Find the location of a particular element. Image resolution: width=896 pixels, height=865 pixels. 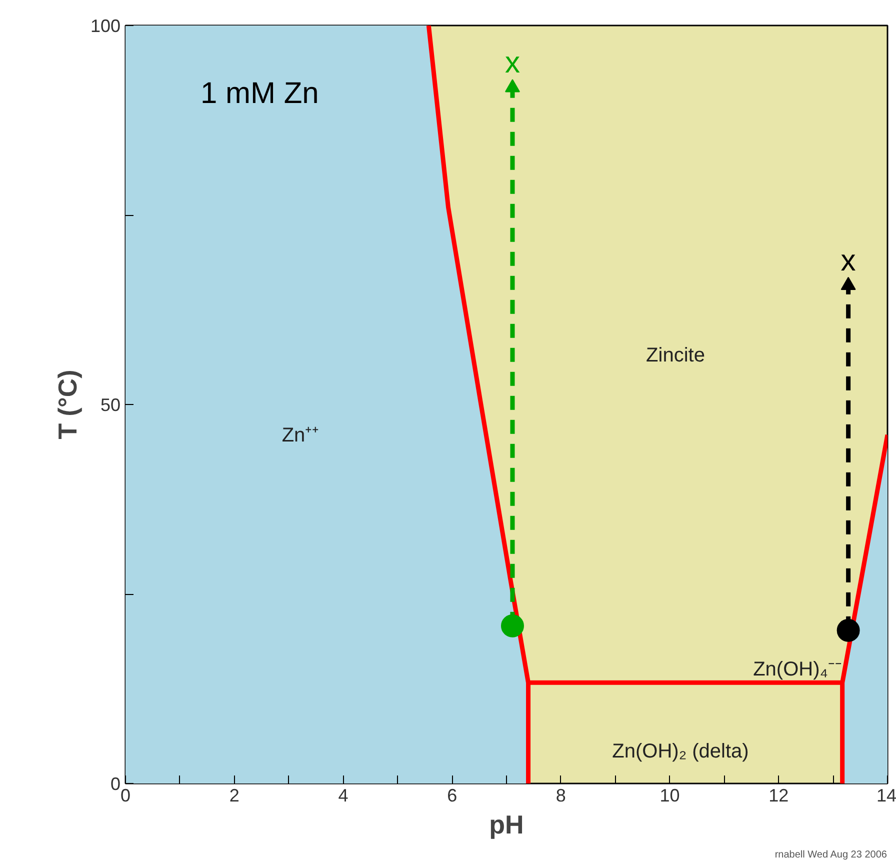

x-tick-label: 12 is located at coordinates (778, 796).